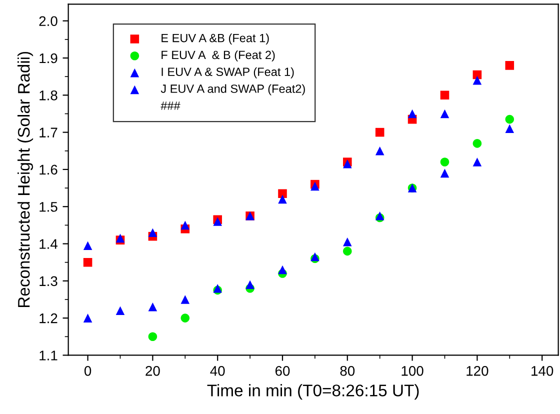 The height and width of the screenshot is (414, 560). What do you see at coordinates (49, 169) in the screenshot?
I see `y-tick-label: 1.6` at bounding box center [49, 169].